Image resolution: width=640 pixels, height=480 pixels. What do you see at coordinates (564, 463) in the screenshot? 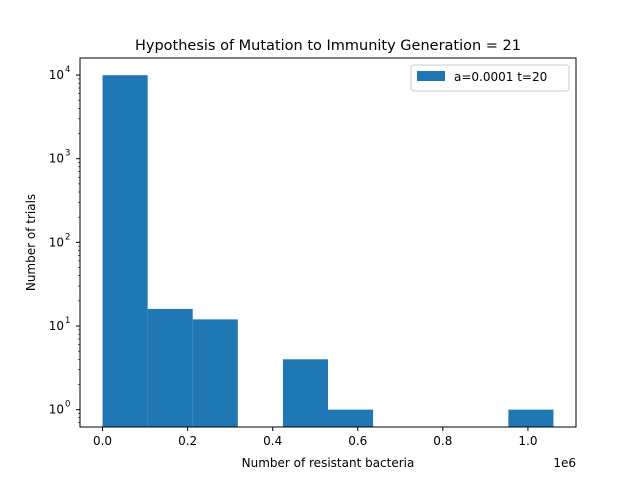
I see `x-axis-offset-label: 1e6` at bounding box center [564, 463].